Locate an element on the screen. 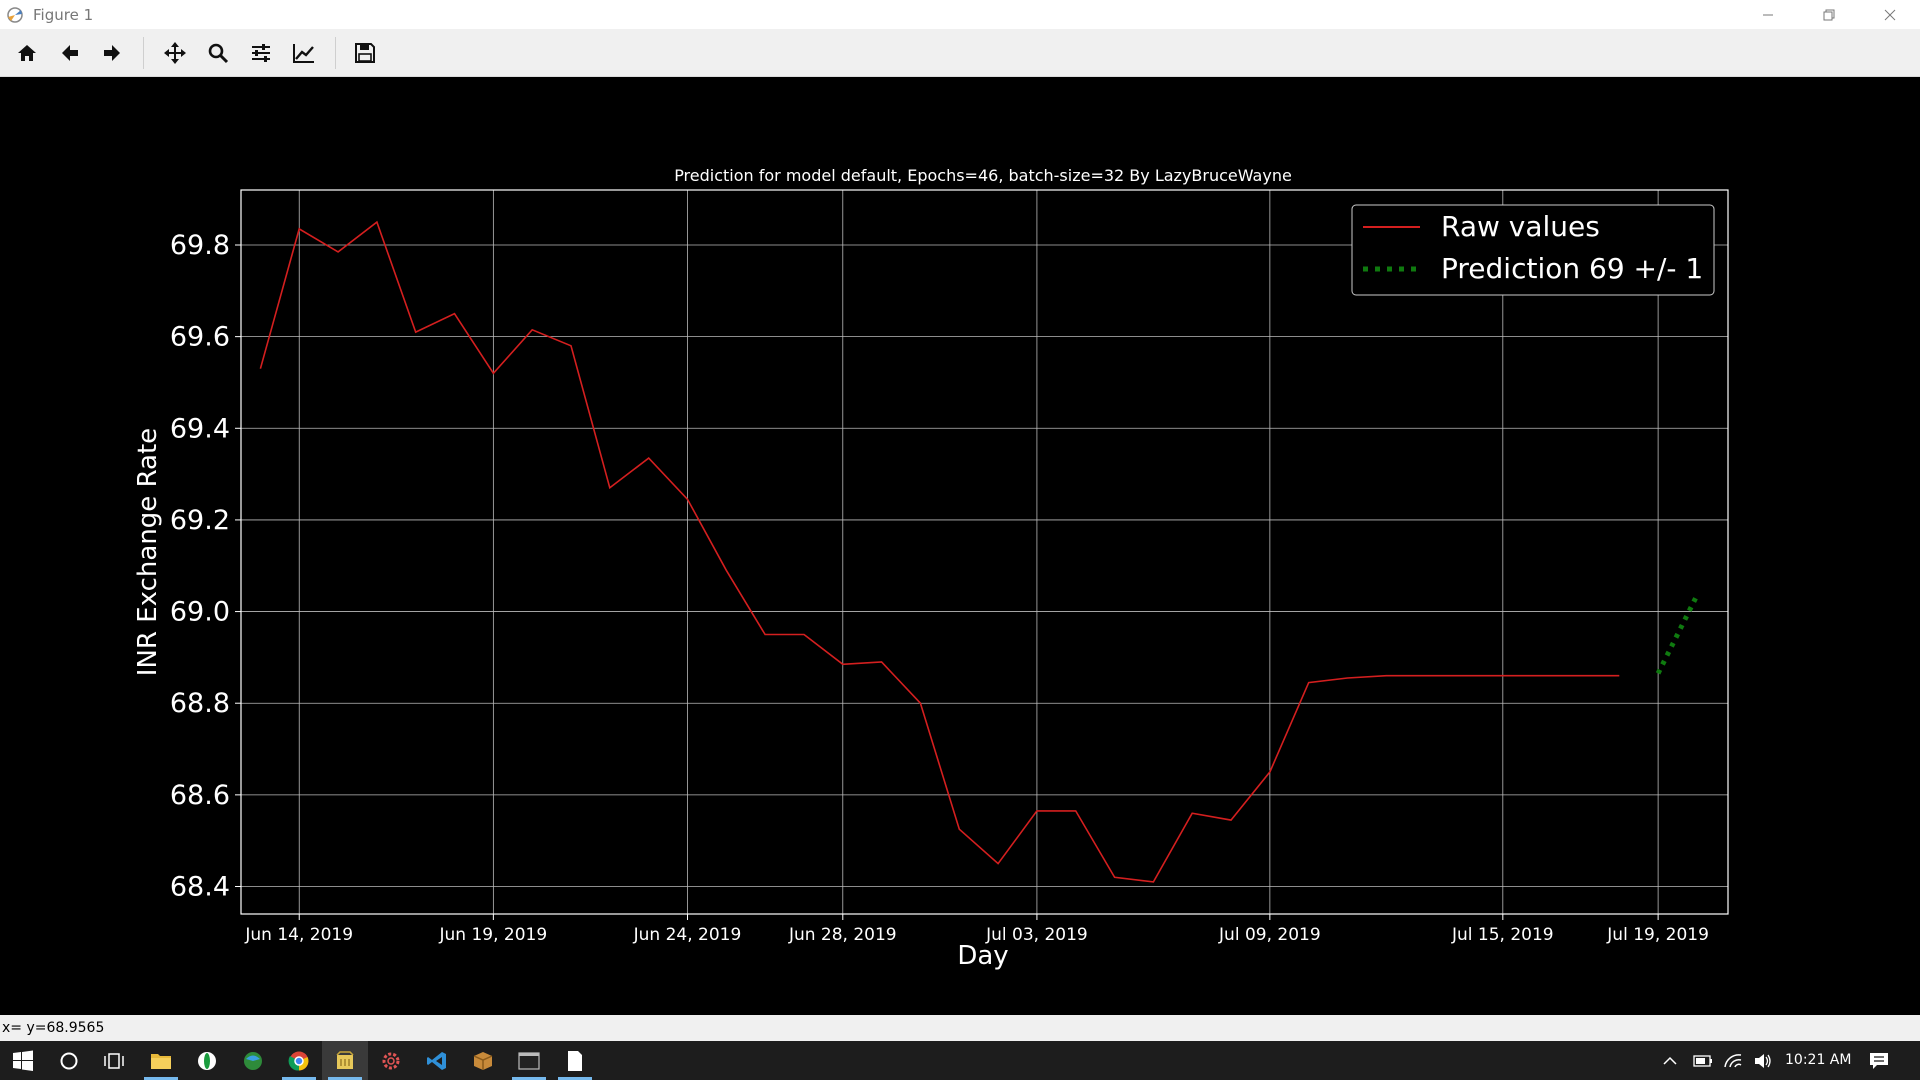 The height and width of the screenshot is (1080, 1920). x-tick-label: Jul 19, 2019 is located at coordinates (1657, 935).